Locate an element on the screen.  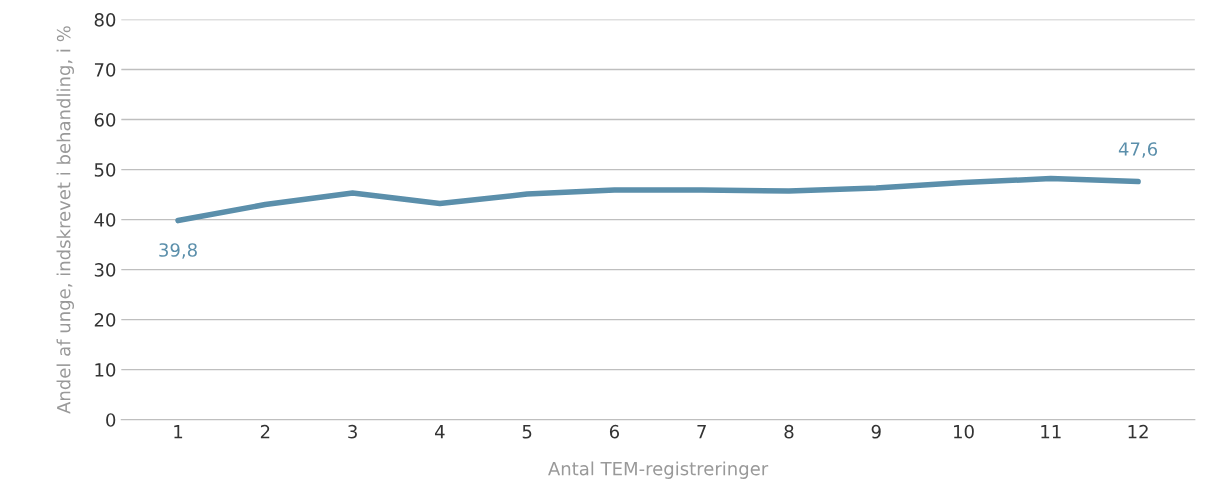
x-tick-label: 1 is located at coordinates (178, 432).